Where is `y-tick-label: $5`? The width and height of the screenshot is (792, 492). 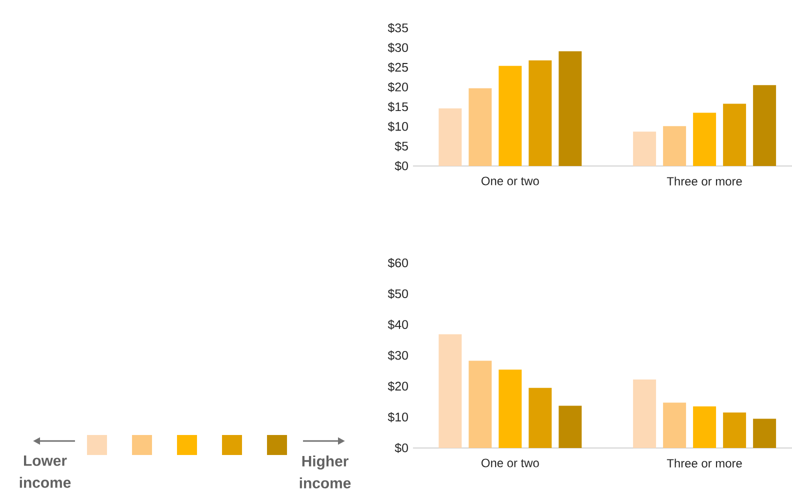
y-tick-label: $5 is located at coordinates (401, 146).